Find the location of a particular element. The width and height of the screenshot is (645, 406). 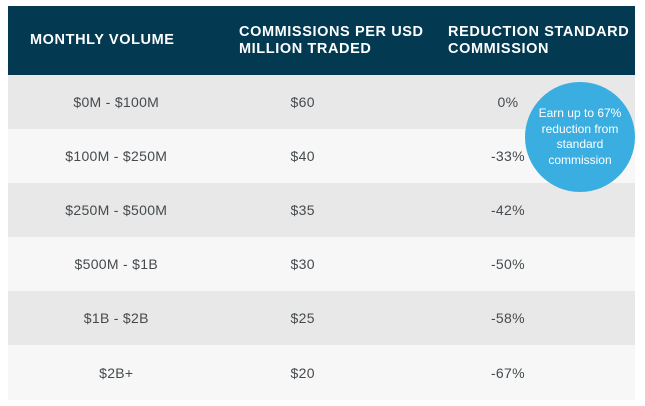

header-reduction: REDUCTION STANDARD COMMISSION is located at coordinates (539, 40).